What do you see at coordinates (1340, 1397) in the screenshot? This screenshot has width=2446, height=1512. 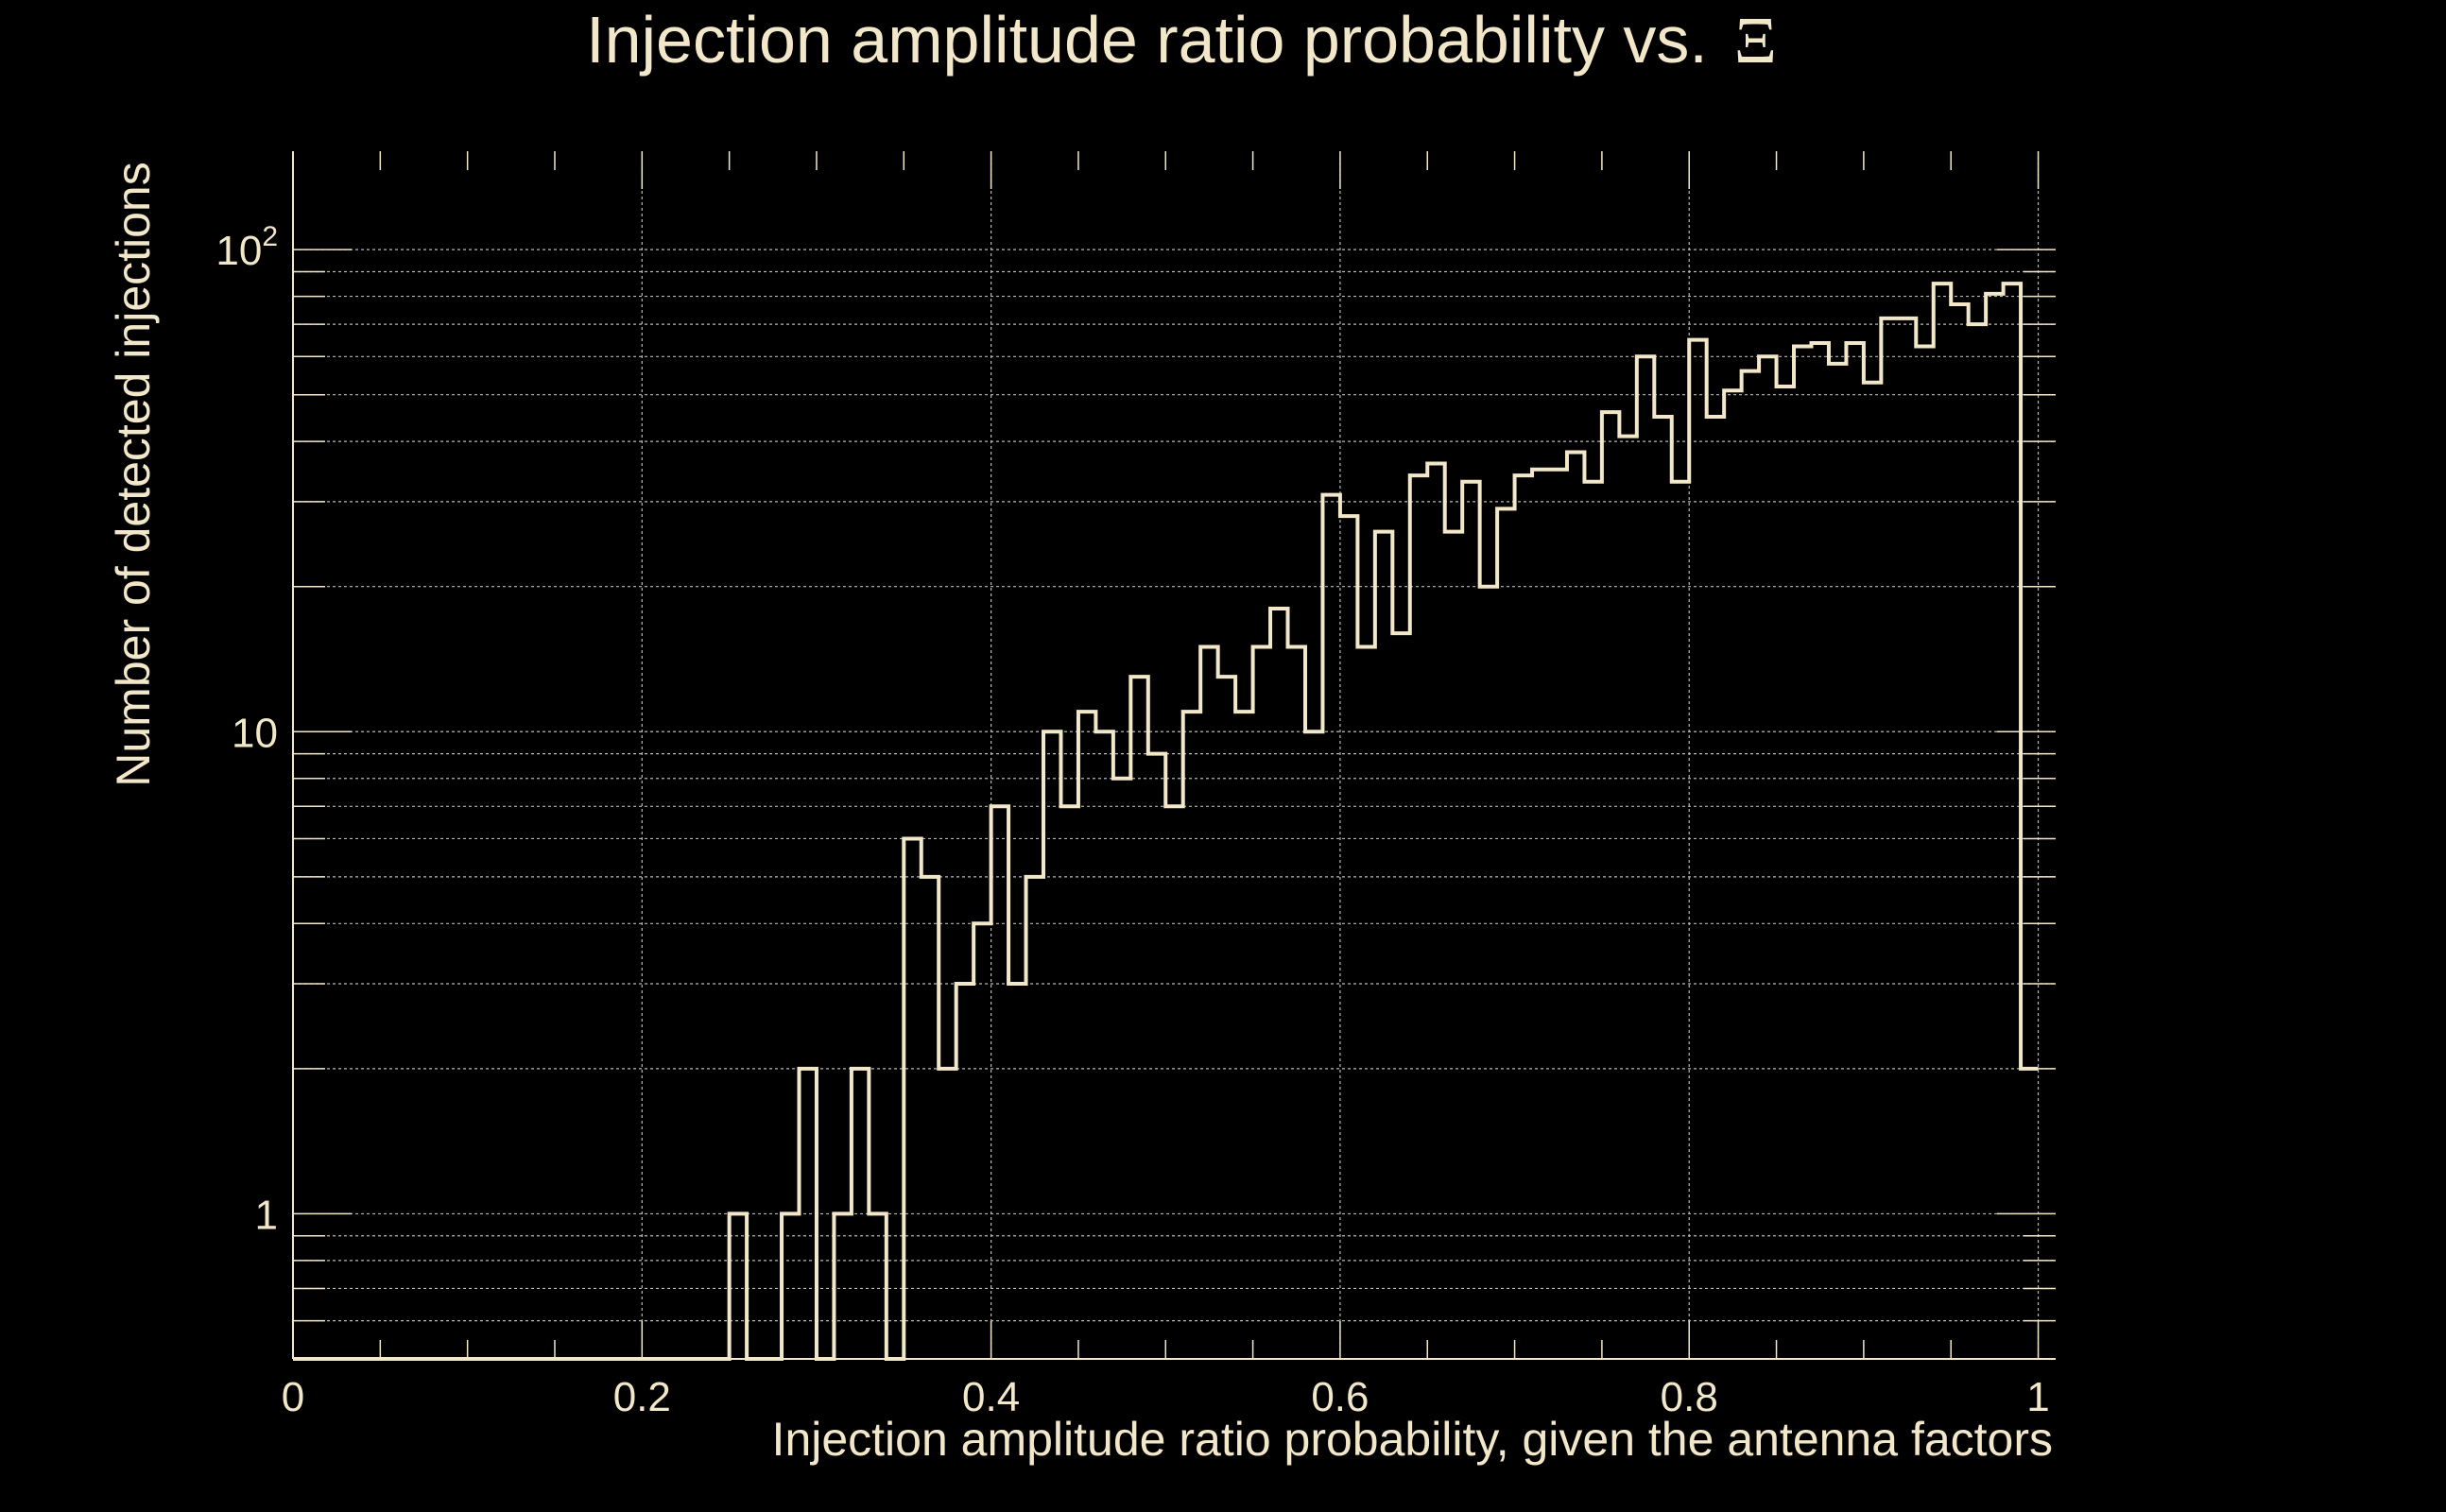 I see `x-tick-label: 0.6` at bounding box center [1340, 1397].